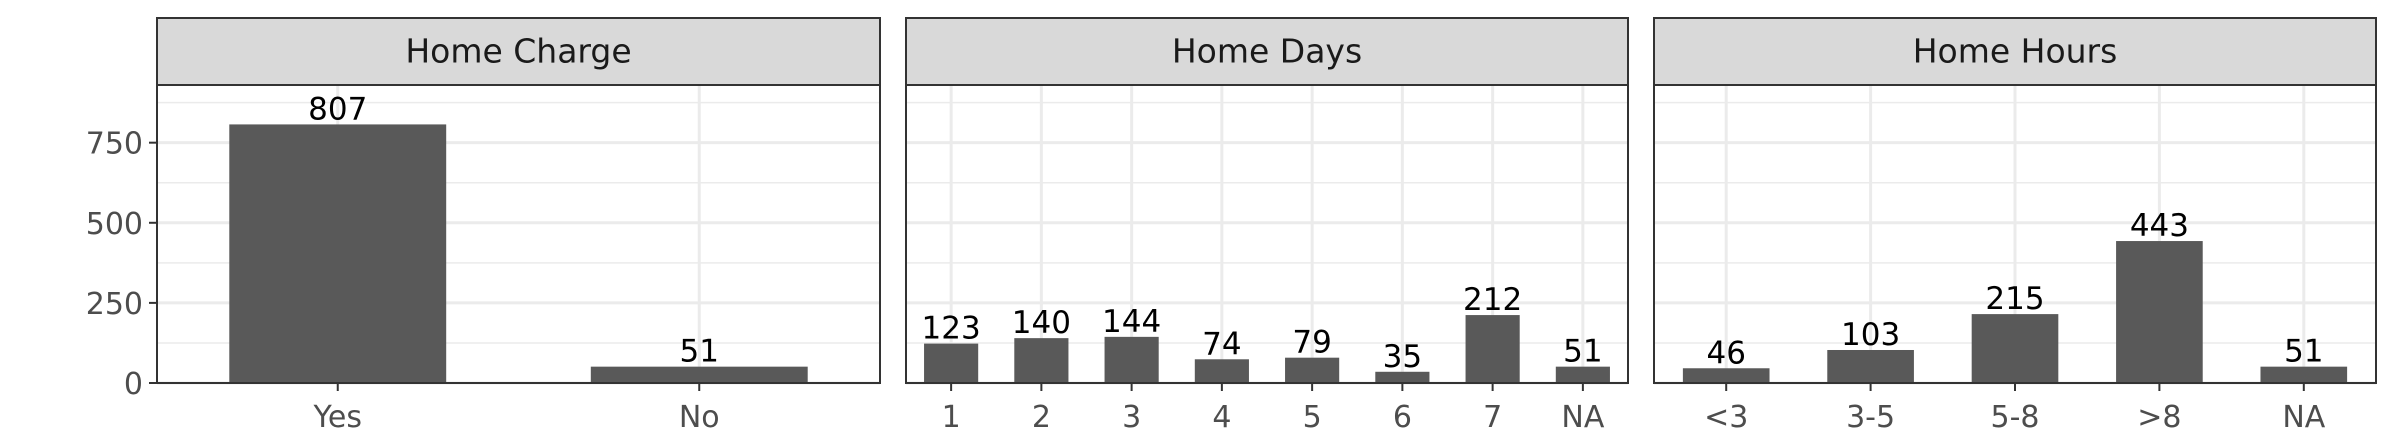 The image size is (2400, 446). I want to click on data-label: 215, so click(2014, 299).